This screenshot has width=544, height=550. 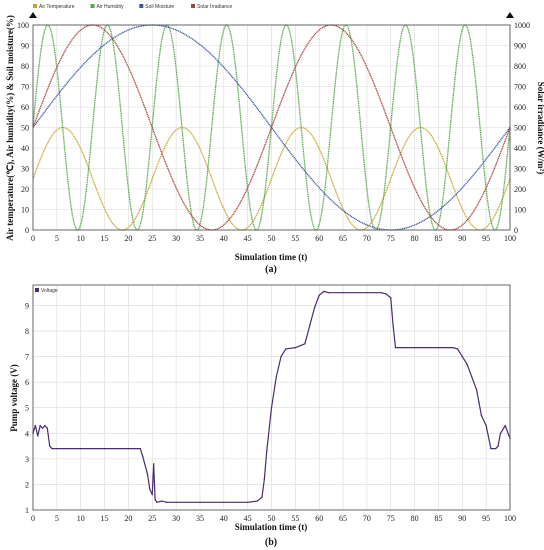 I want to click on chart-b-y-tick-label: 4, so click(x=27, y=433).